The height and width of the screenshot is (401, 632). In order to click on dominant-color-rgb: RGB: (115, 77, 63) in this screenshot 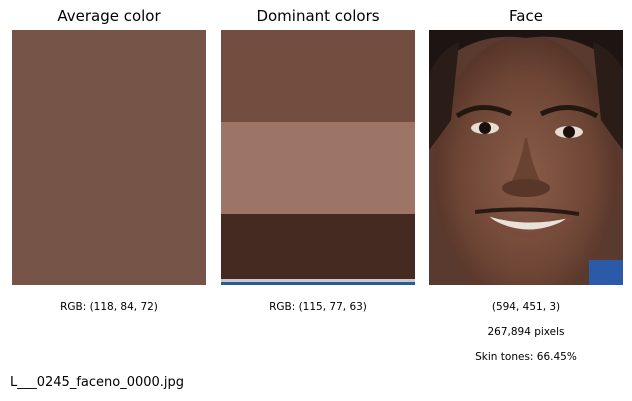, I will do `click(318, 307)`.